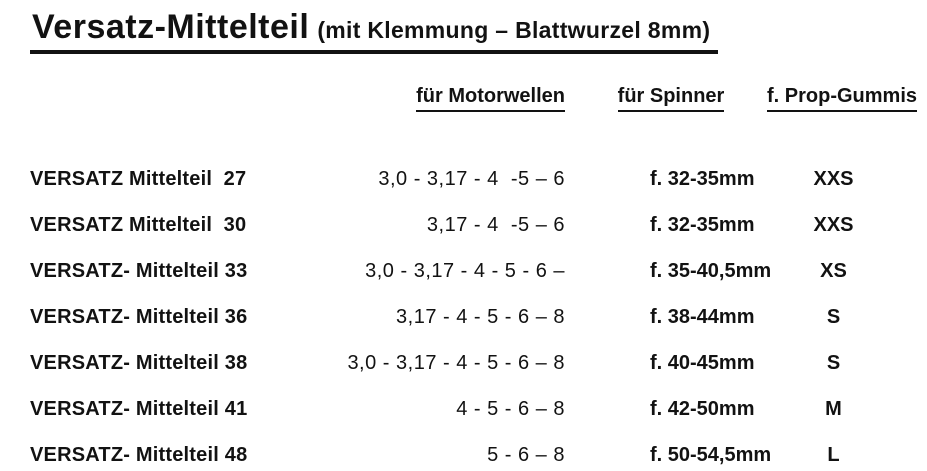  I want to click on prop-gummi-cell: L, so click(833, 454).